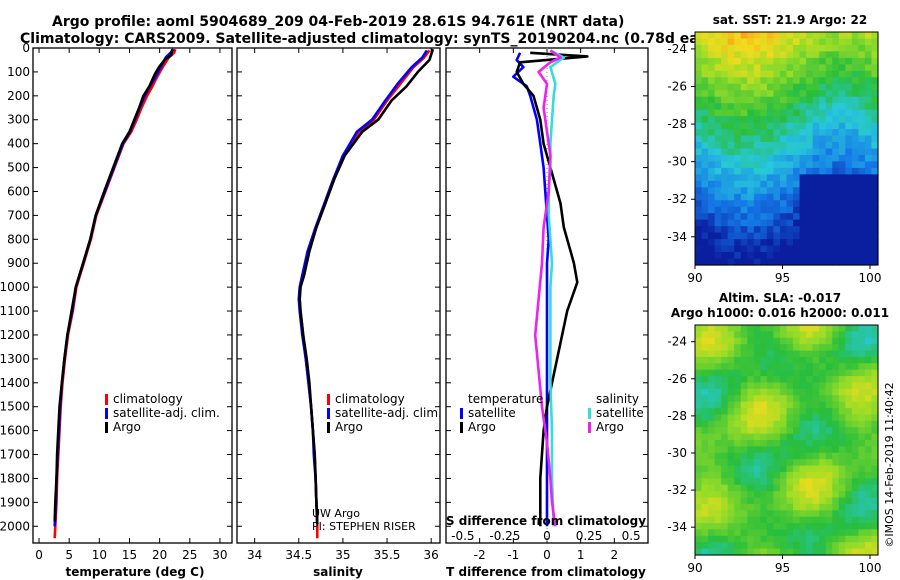  I want to click on salinity-xlabel: salinity, so click(338, 572).